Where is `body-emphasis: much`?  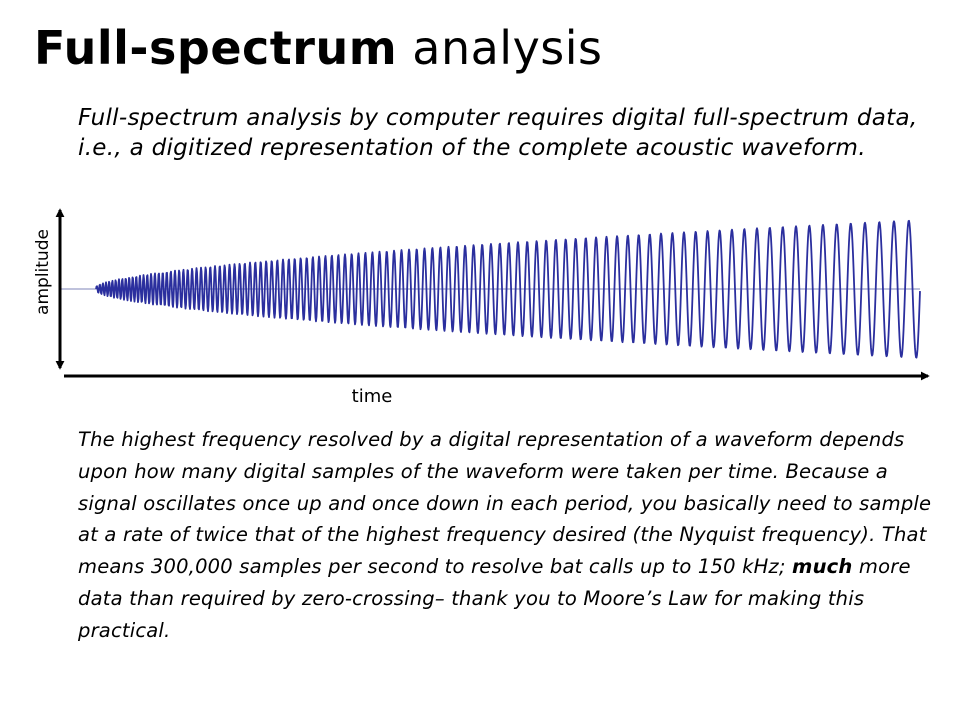 body-emphasis: much is located at coordinates (822, 567).